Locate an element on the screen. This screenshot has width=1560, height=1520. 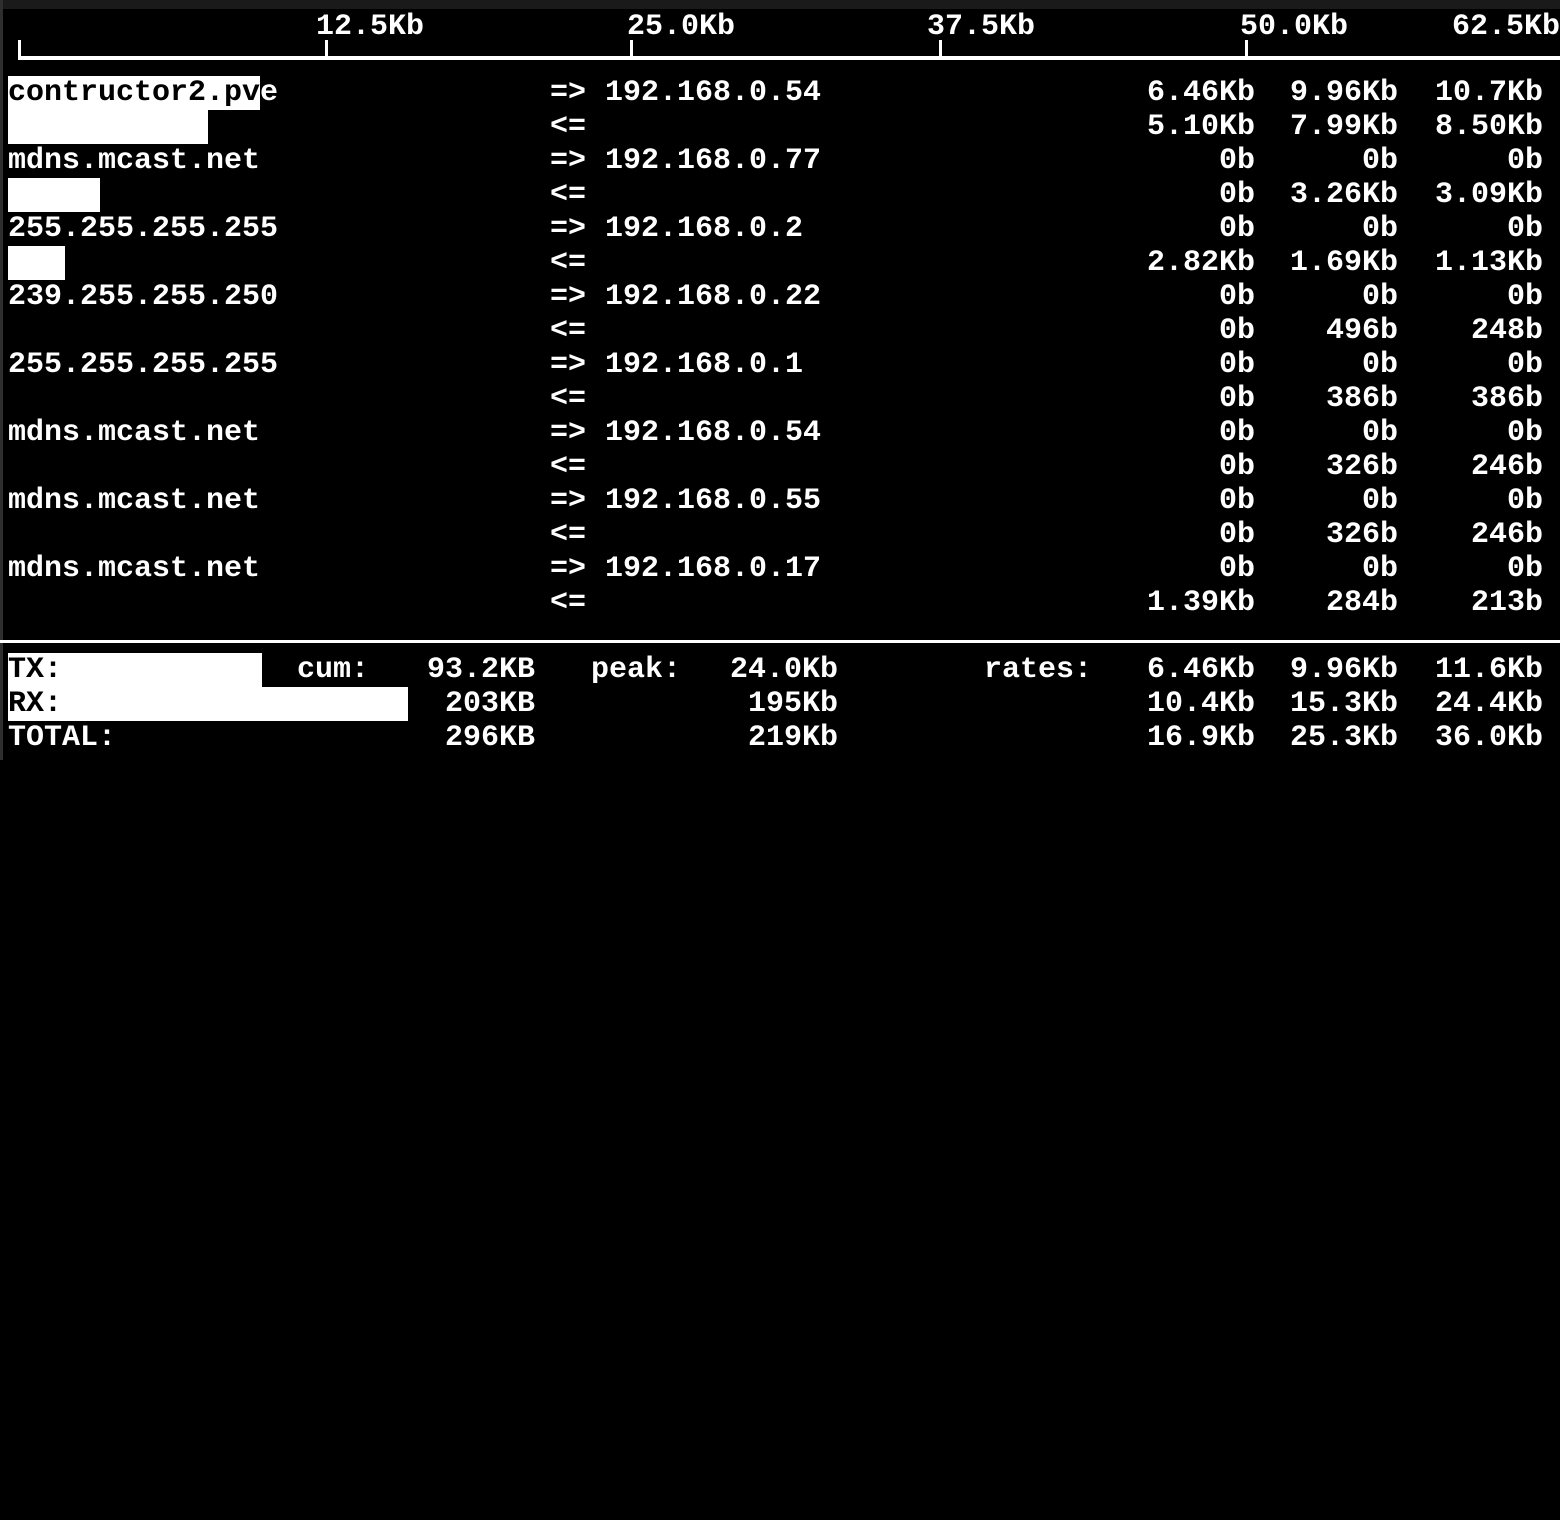
connection-row: <= 1.39Kb 284b 213b is located at coordinates (780, 603).